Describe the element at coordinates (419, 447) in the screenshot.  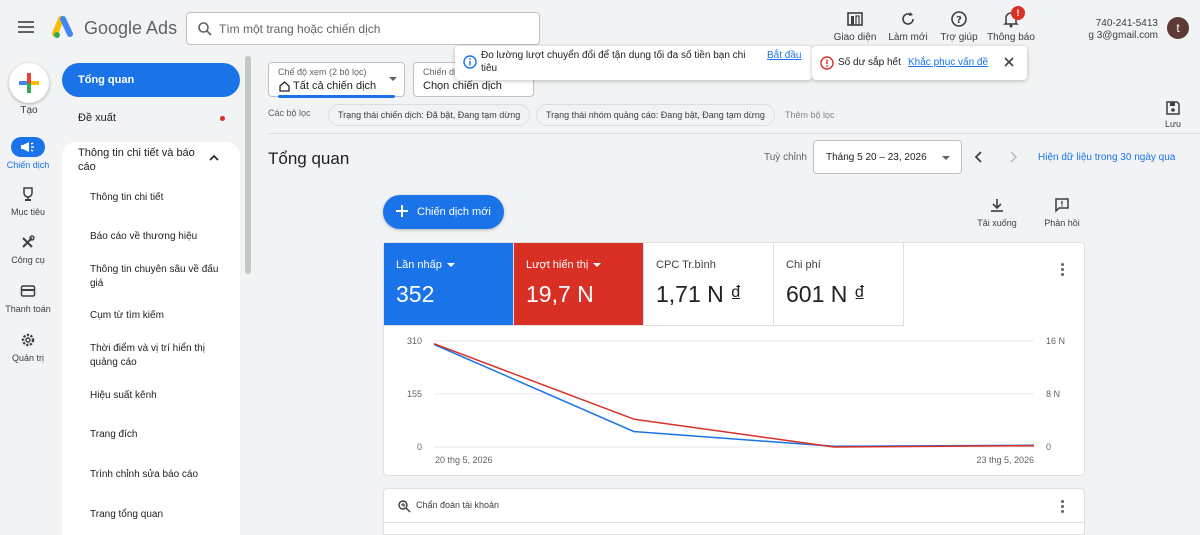
I see `y-left-tick-label: 0` at that location.